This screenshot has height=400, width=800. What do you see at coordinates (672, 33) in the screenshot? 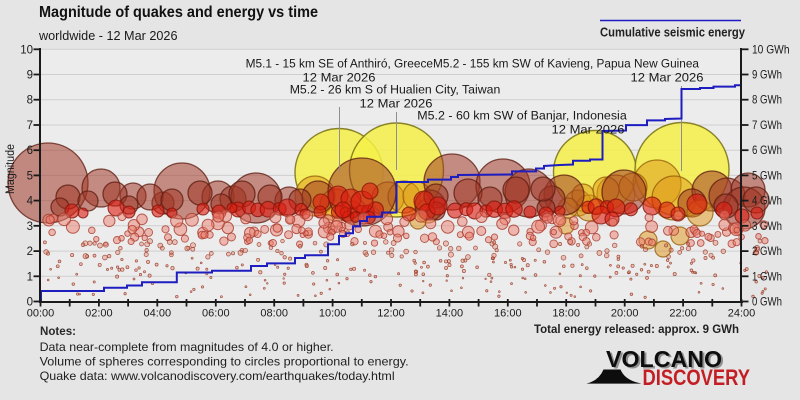
I see `svg-text: Cumulative seismic energy` at bounding box center [672, 33].